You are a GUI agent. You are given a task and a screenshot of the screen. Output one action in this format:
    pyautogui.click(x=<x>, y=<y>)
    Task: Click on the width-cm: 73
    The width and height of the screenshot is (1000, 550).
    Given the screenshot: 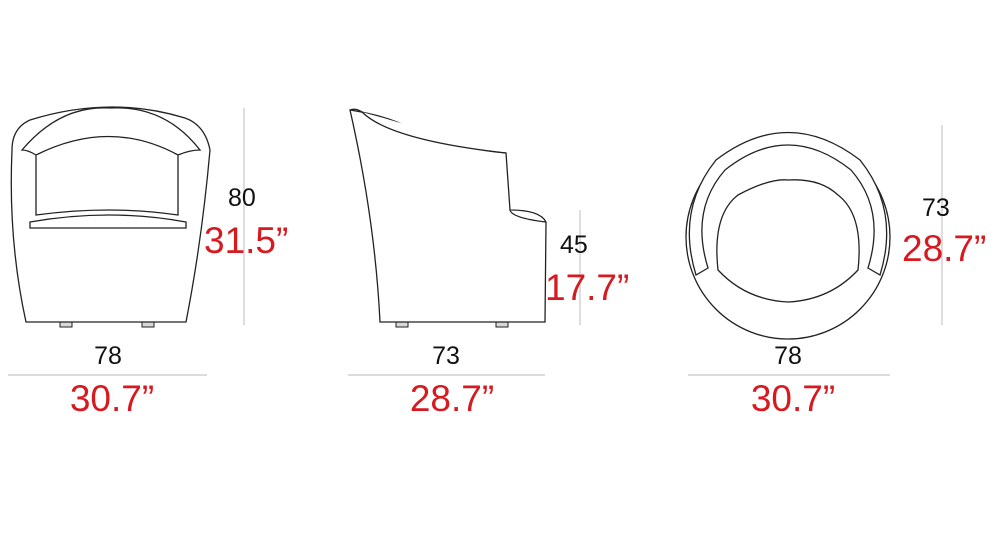 What is the action you would take?
    pyautogui.click(x=446, y=356)
    